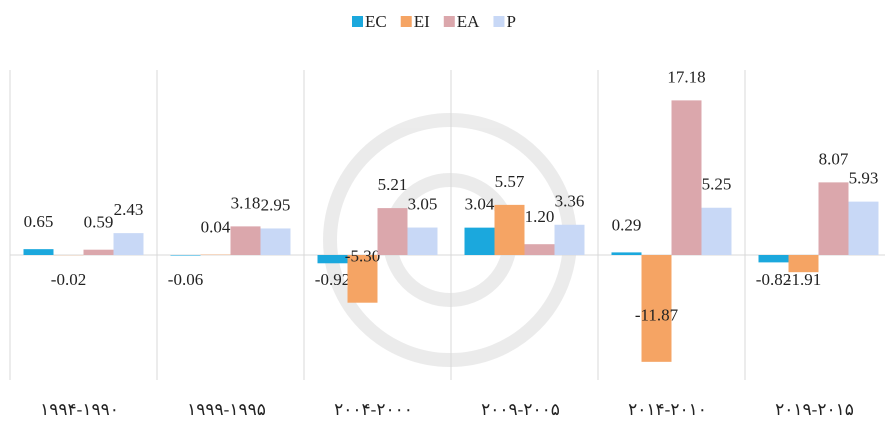 This screenshot has height=423, width=885. I want to click on data-label: 0.04, so click(216, 227).